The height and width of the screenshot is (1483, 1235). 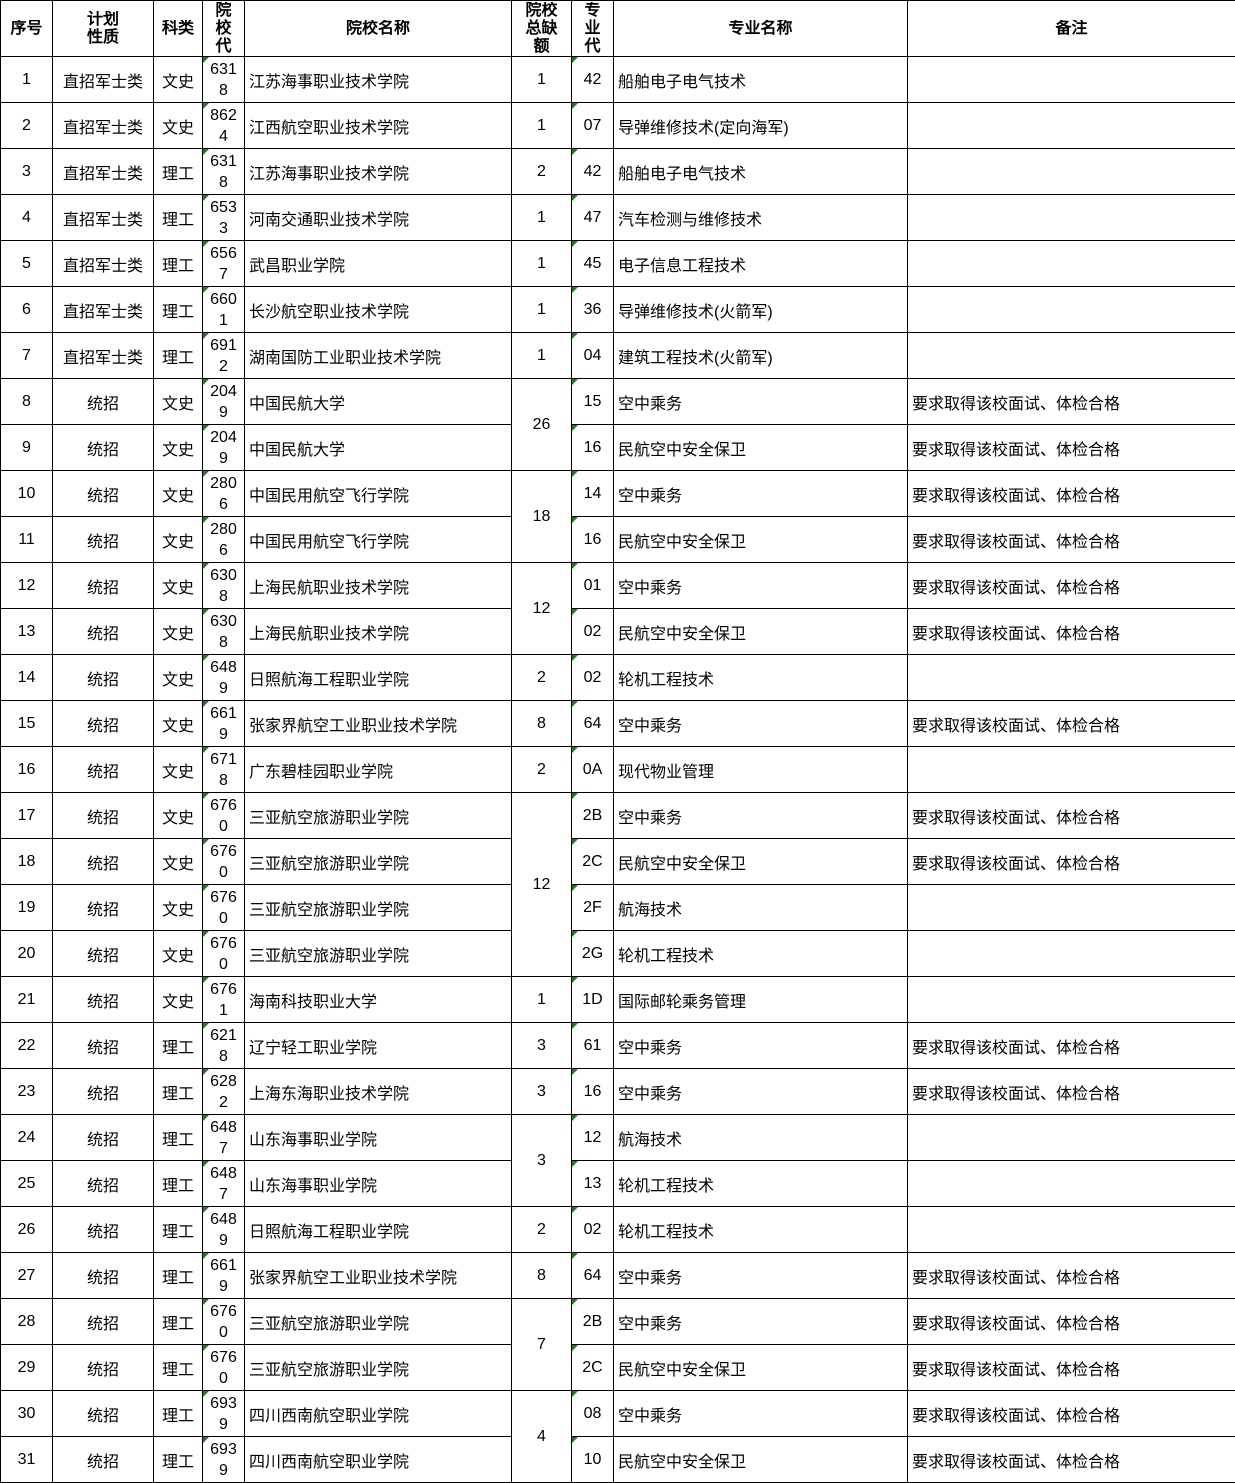 What do you see at coordinates (378, 1091) in the screenshot?
I see `cell-school-name: 上海东海职业技术学院` at bounding box center [378, 1091].